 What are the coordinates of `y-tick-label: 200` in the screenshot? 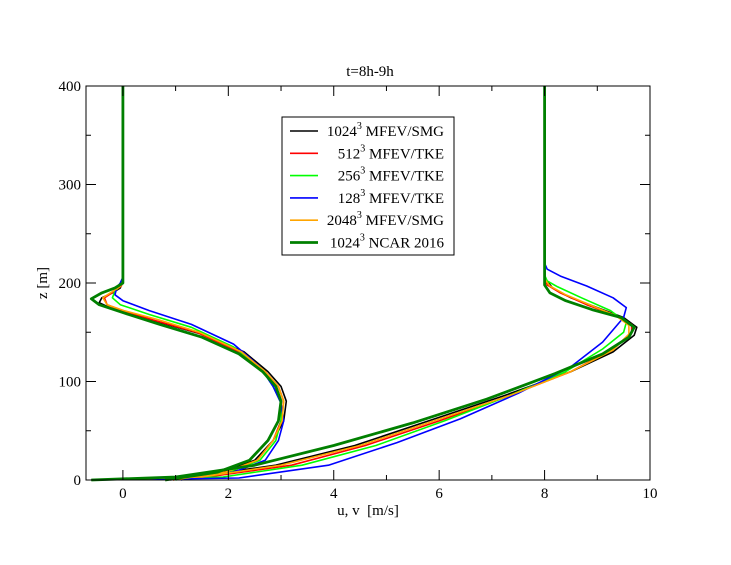 It's located at (70, 284).